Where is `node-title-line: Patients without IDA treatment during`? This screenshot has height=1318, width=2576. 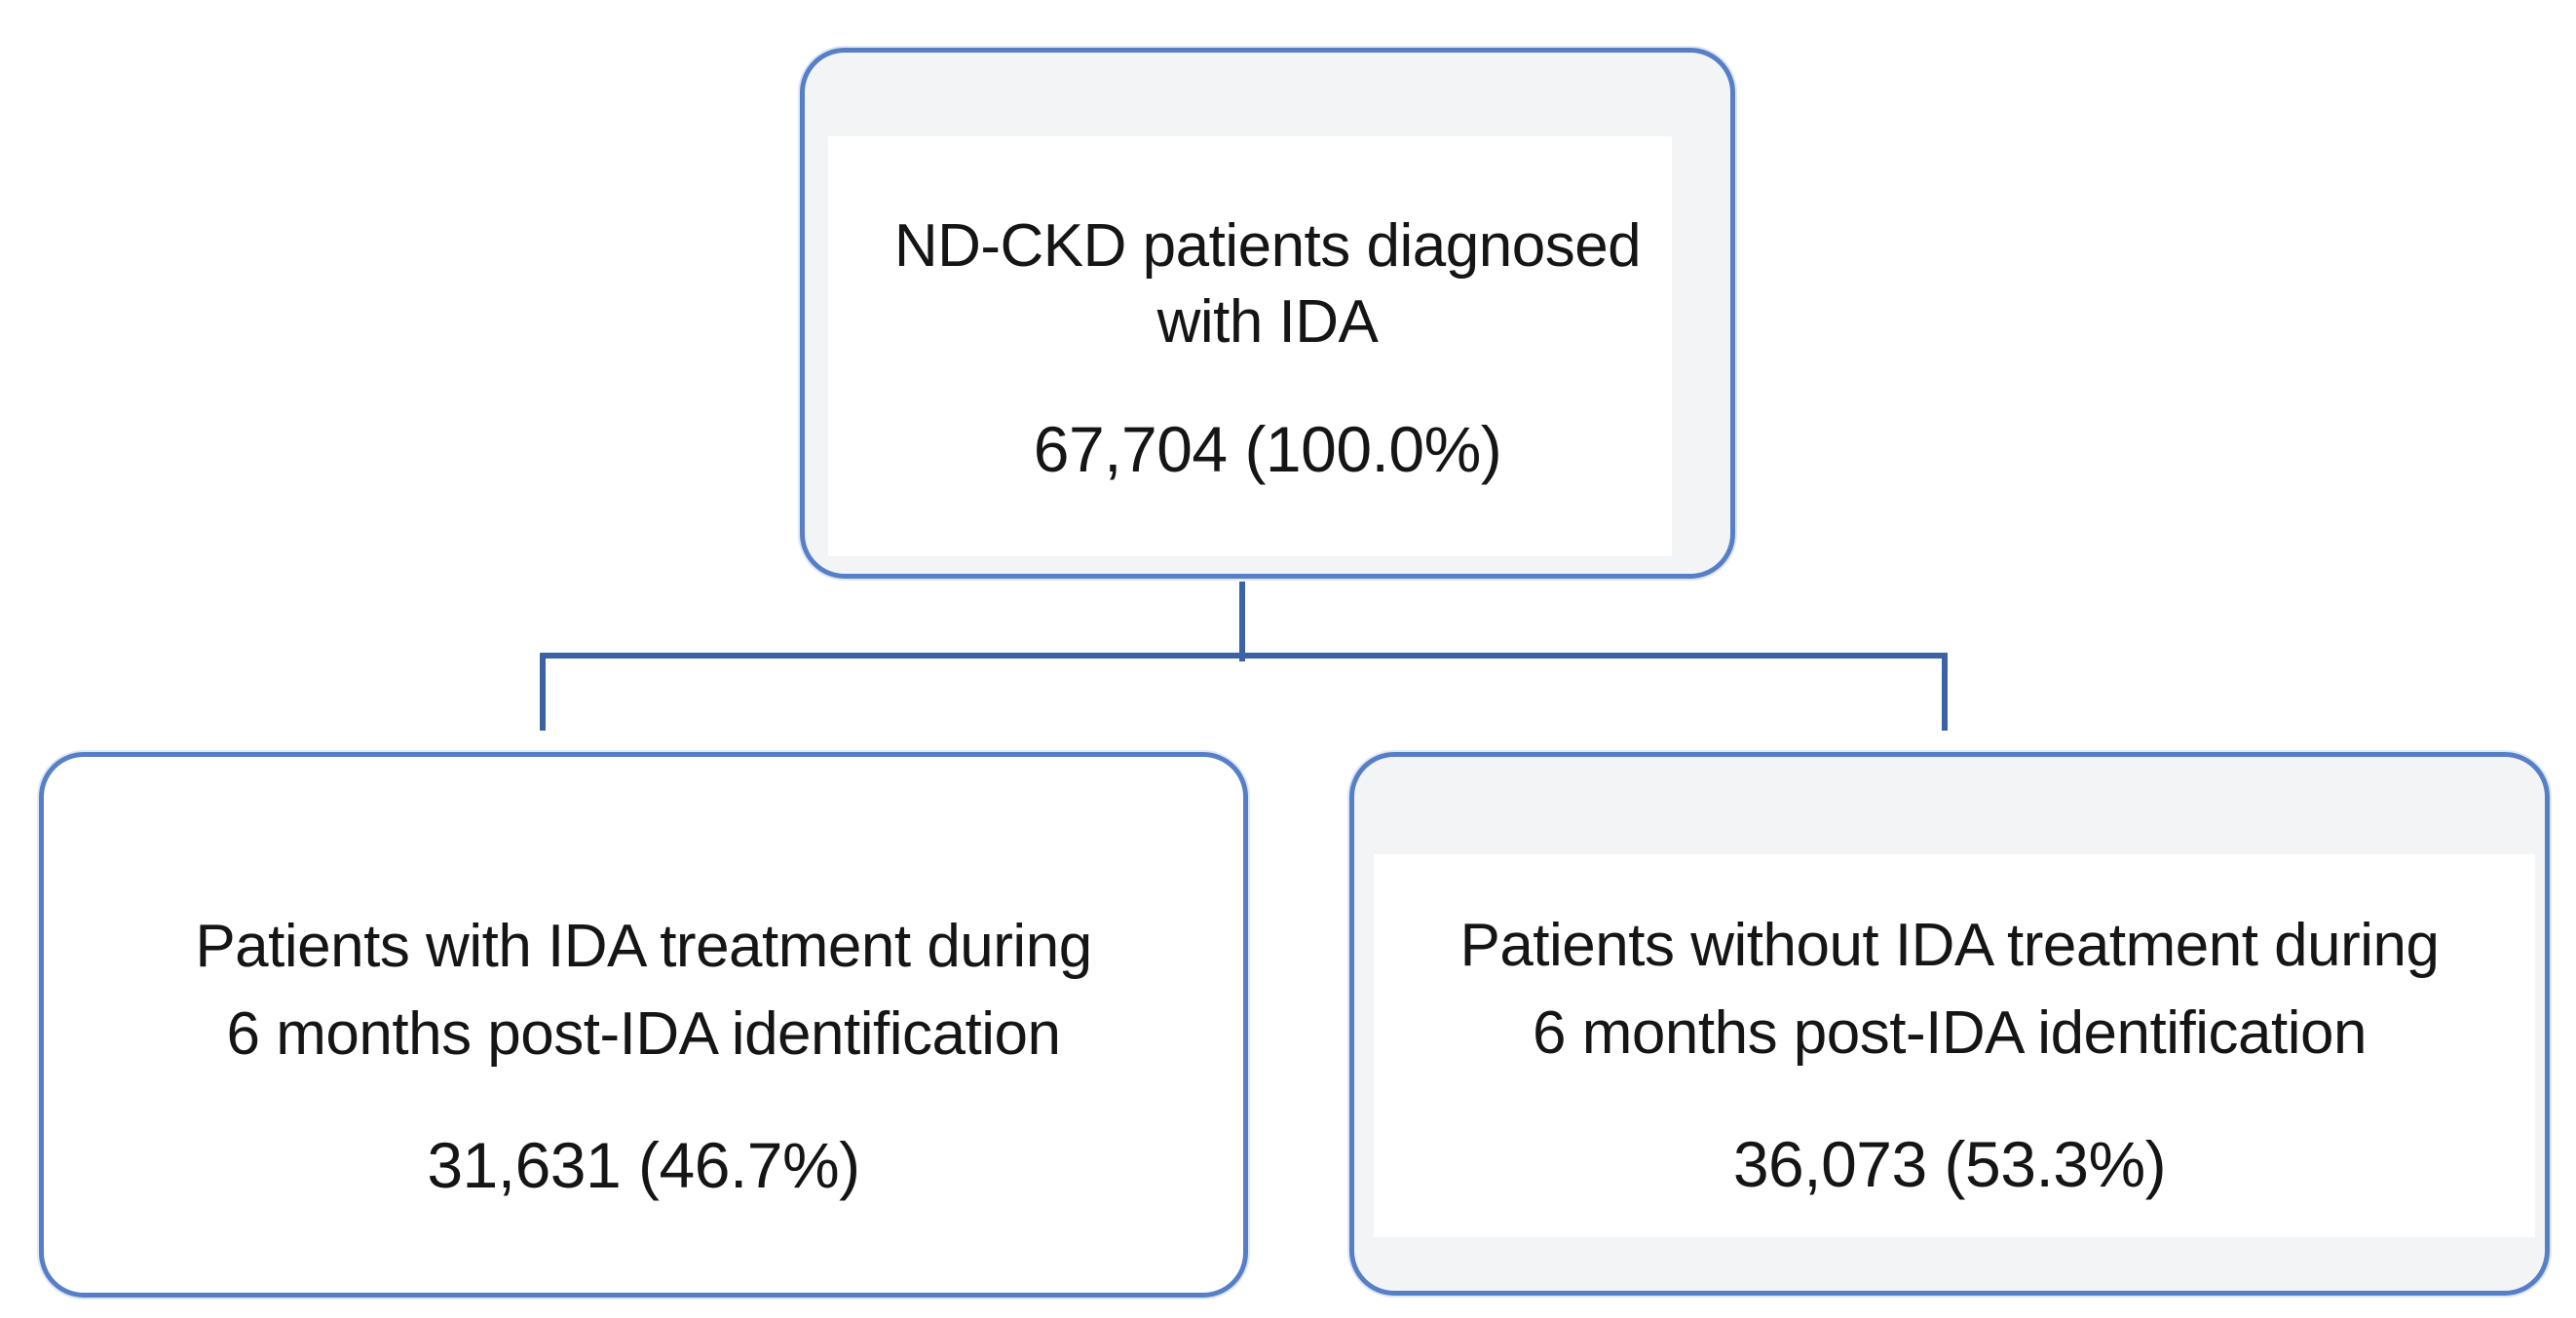
node-title-line: Patients without IDA treatment during is located at coordinates (1949, 945).